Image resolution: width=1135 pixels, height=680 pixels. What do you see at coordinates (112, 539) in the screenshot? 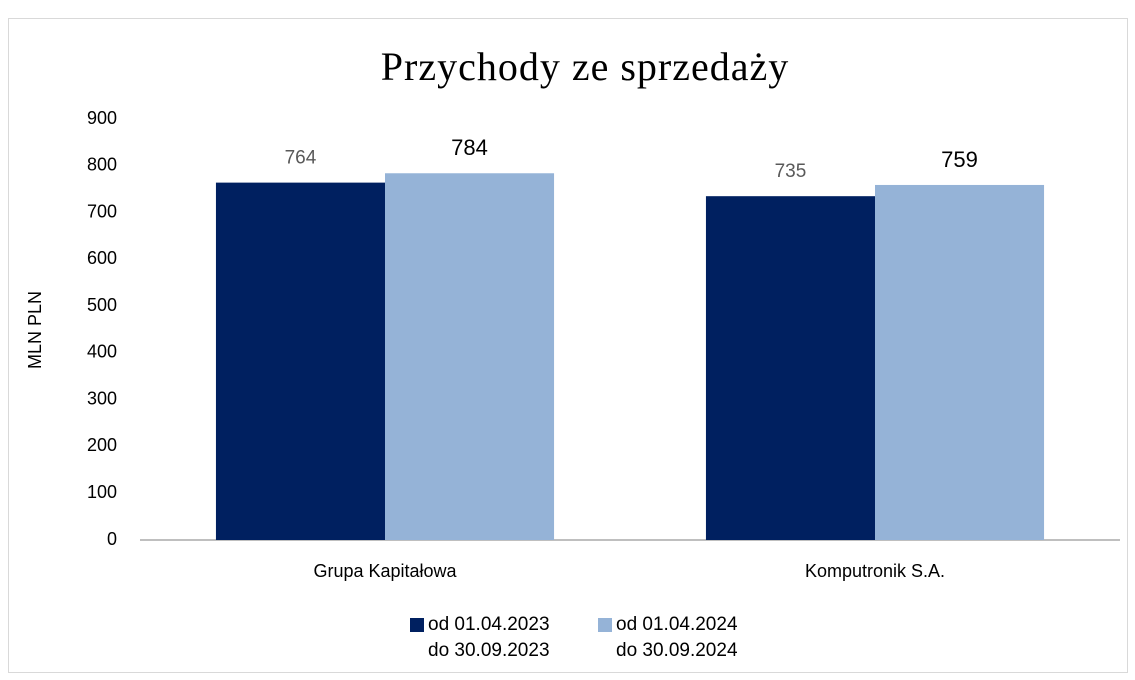
I see `y-tick-label: 0` at bounding box center [112, 539].